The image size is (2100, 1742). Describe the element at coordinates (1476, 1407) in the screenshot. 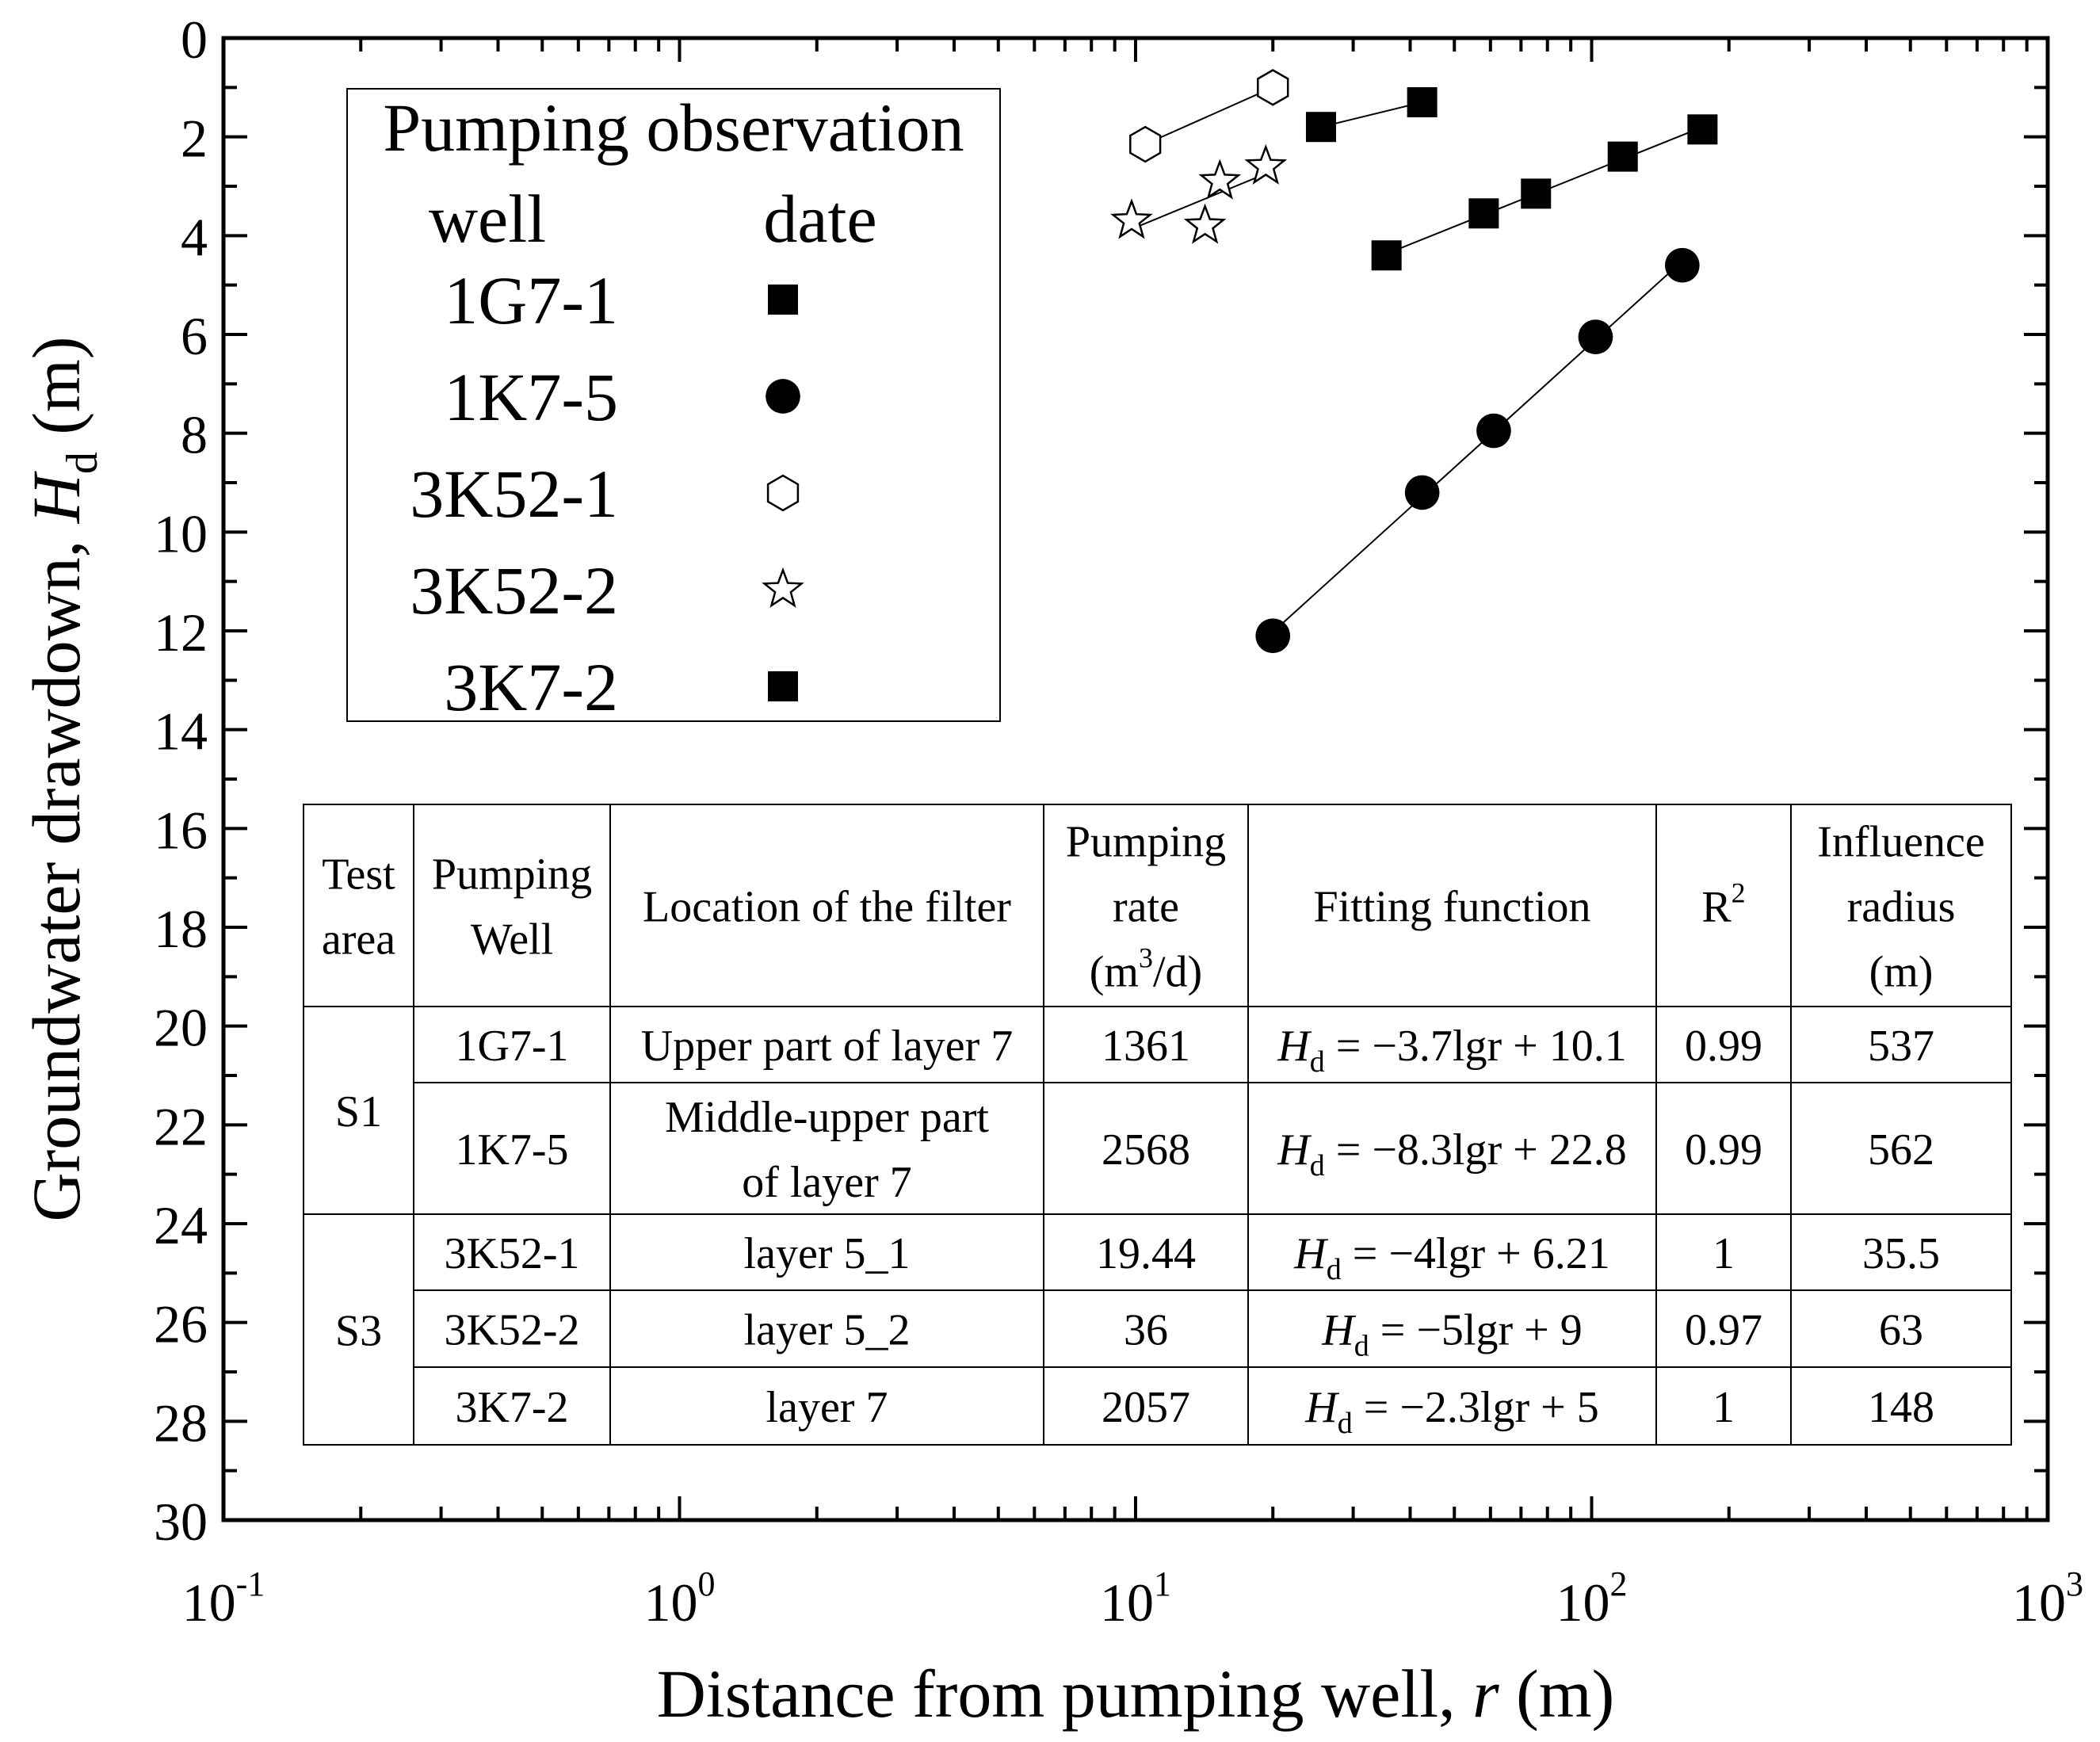

I see `cell-fit-rest: = −2.3lgr + 5` at that location.